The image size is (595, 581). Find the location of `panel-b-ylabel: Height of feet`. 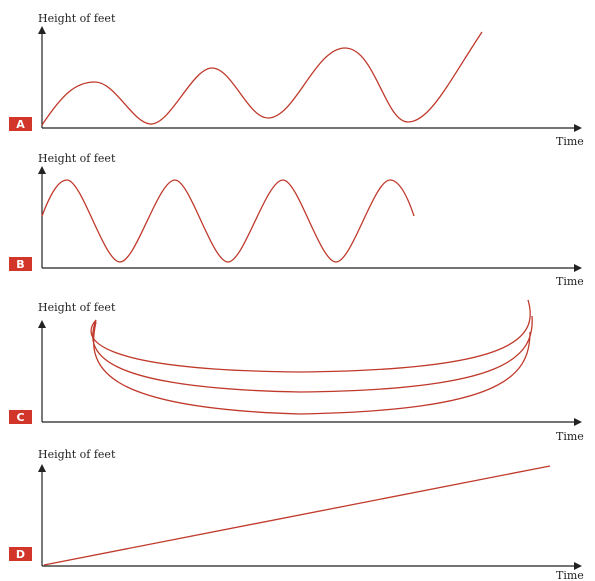

panel-b-ylabel: Height of feet is located at coordinates (77, 158).